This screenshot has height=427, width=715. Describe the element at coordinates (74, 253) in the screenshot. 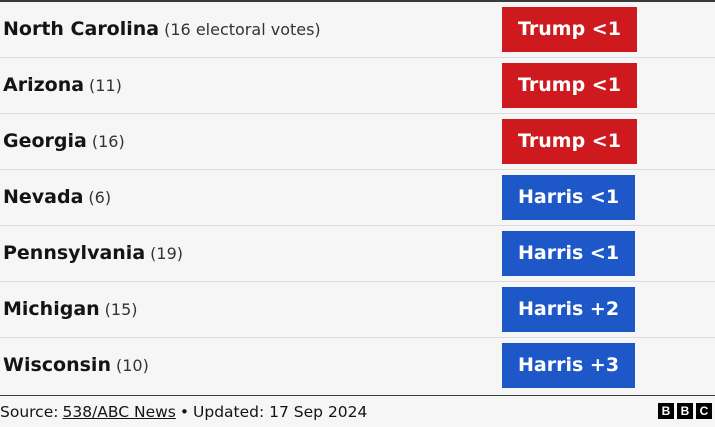

I see `state-name: Pennsylvania` at that location.